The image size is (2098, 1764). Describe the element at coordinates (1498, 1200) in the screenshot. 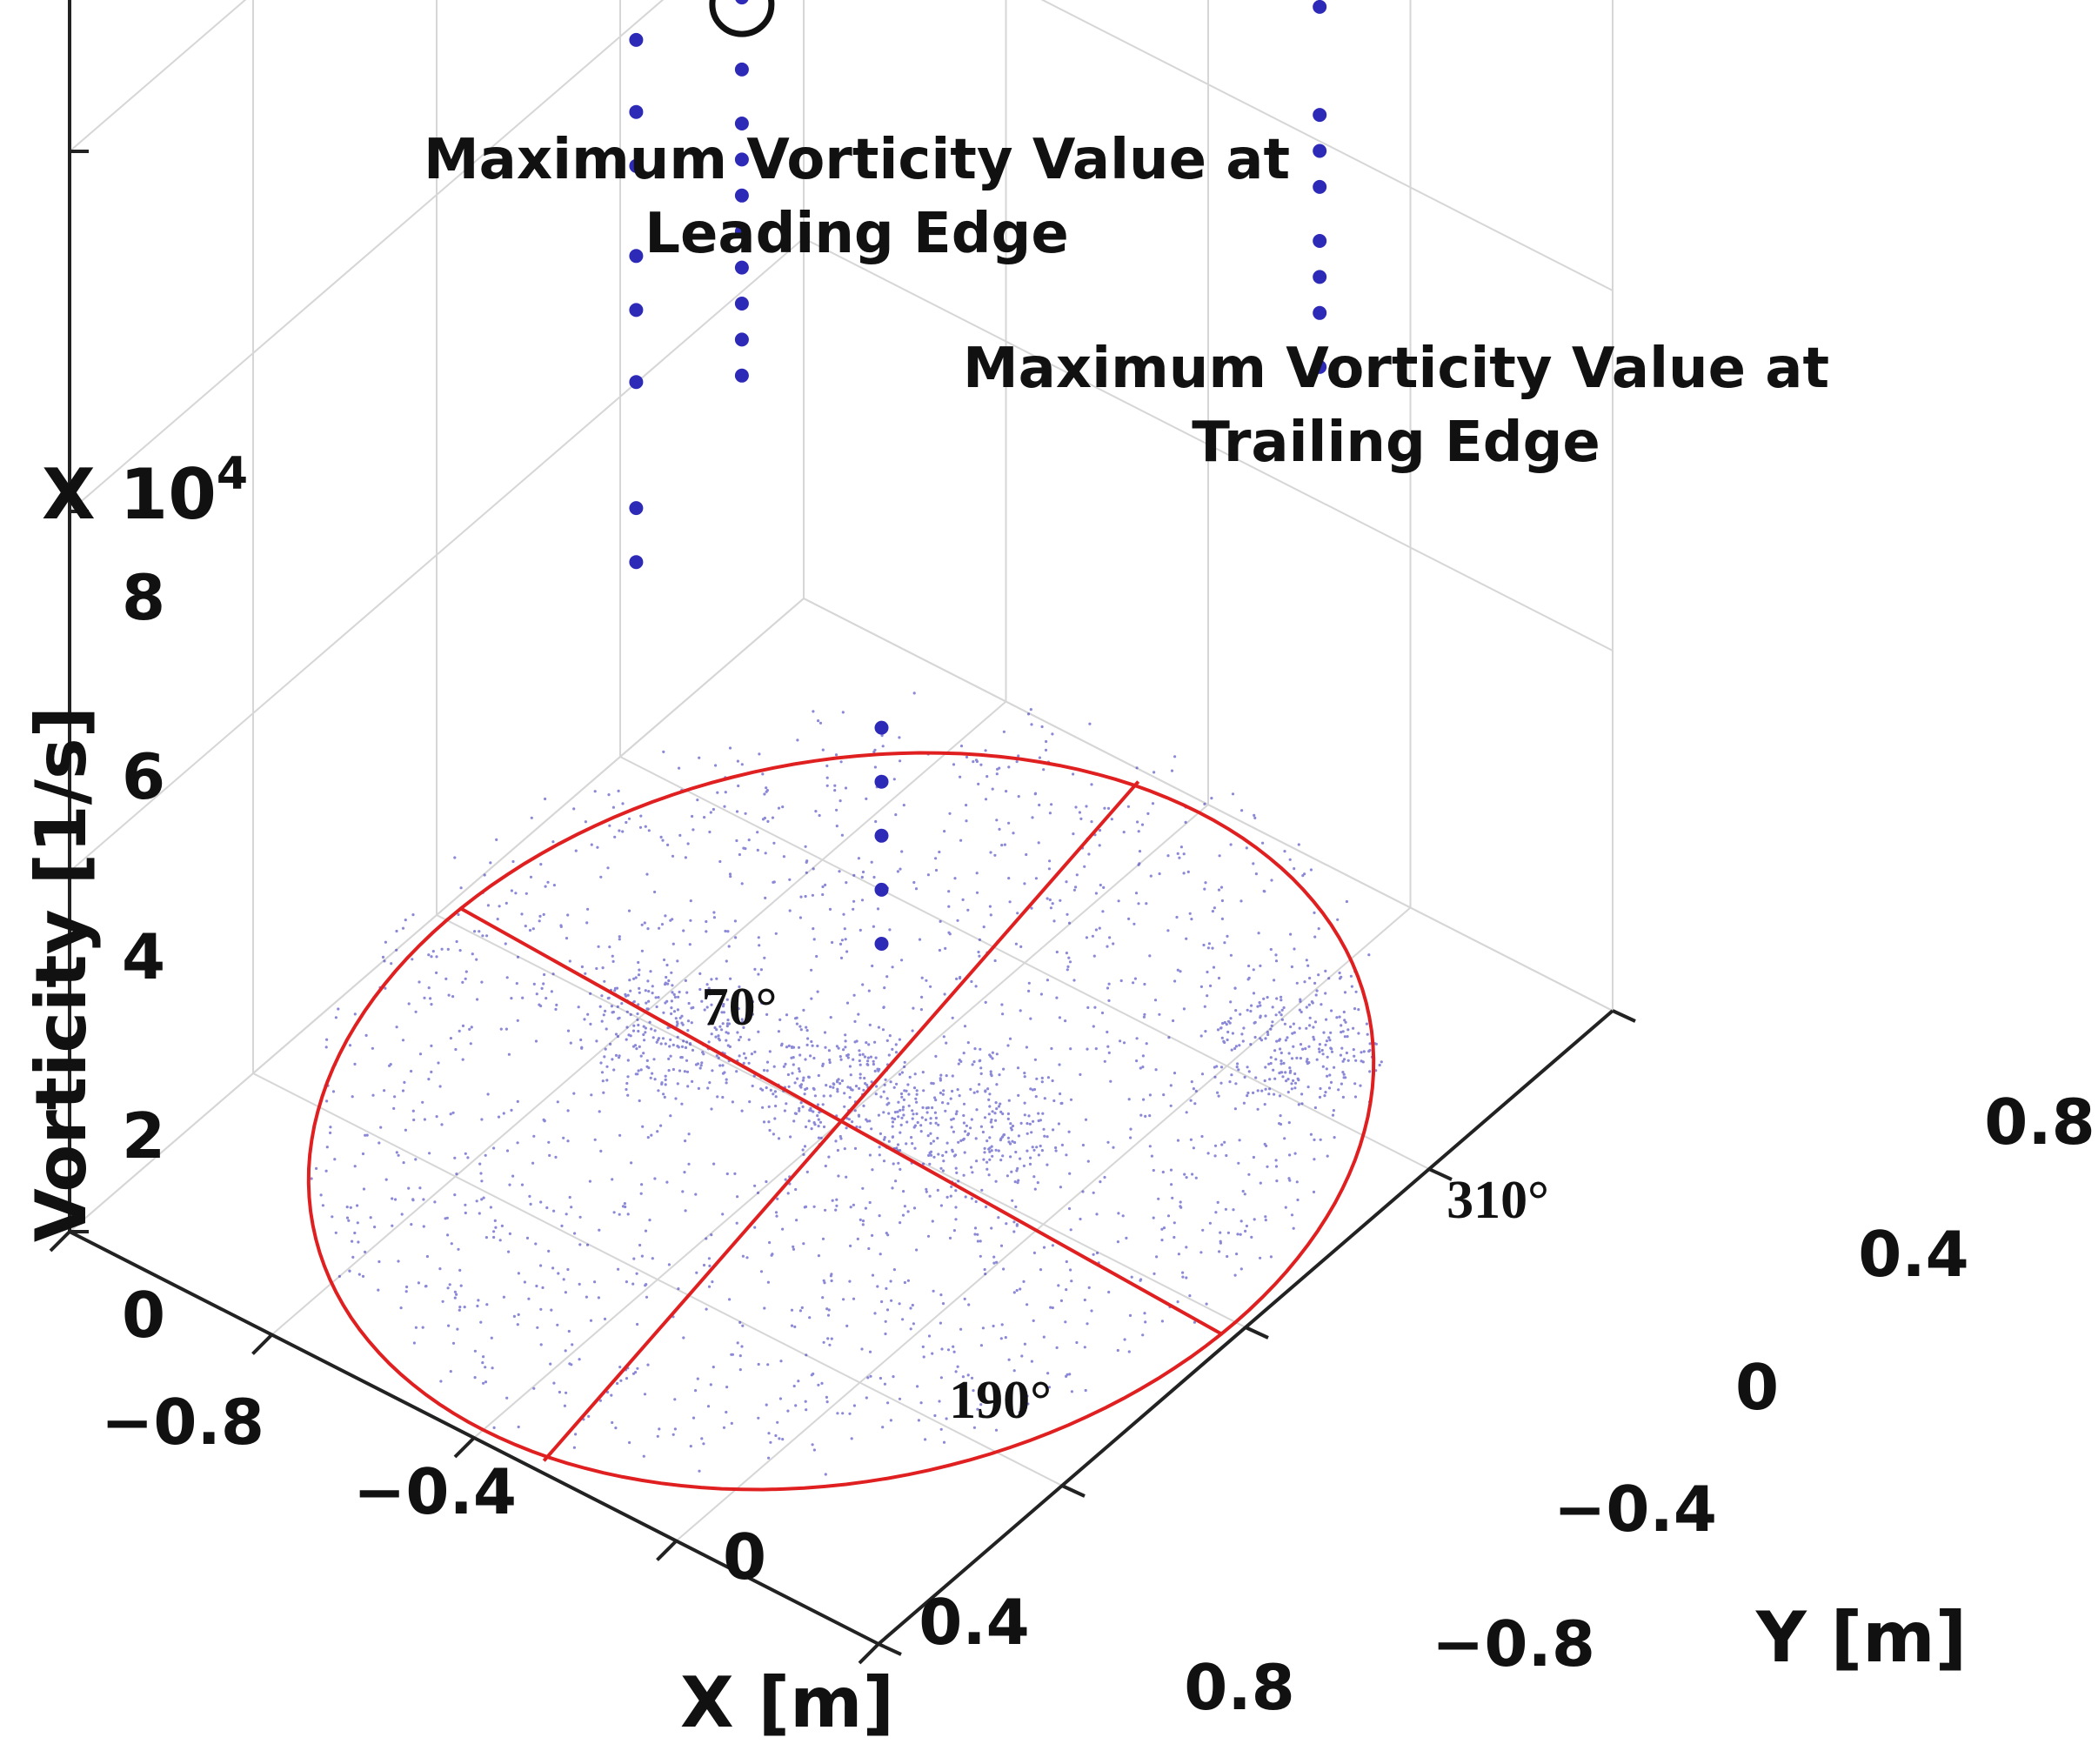

I see `angle-label-310: 310°` at that location.